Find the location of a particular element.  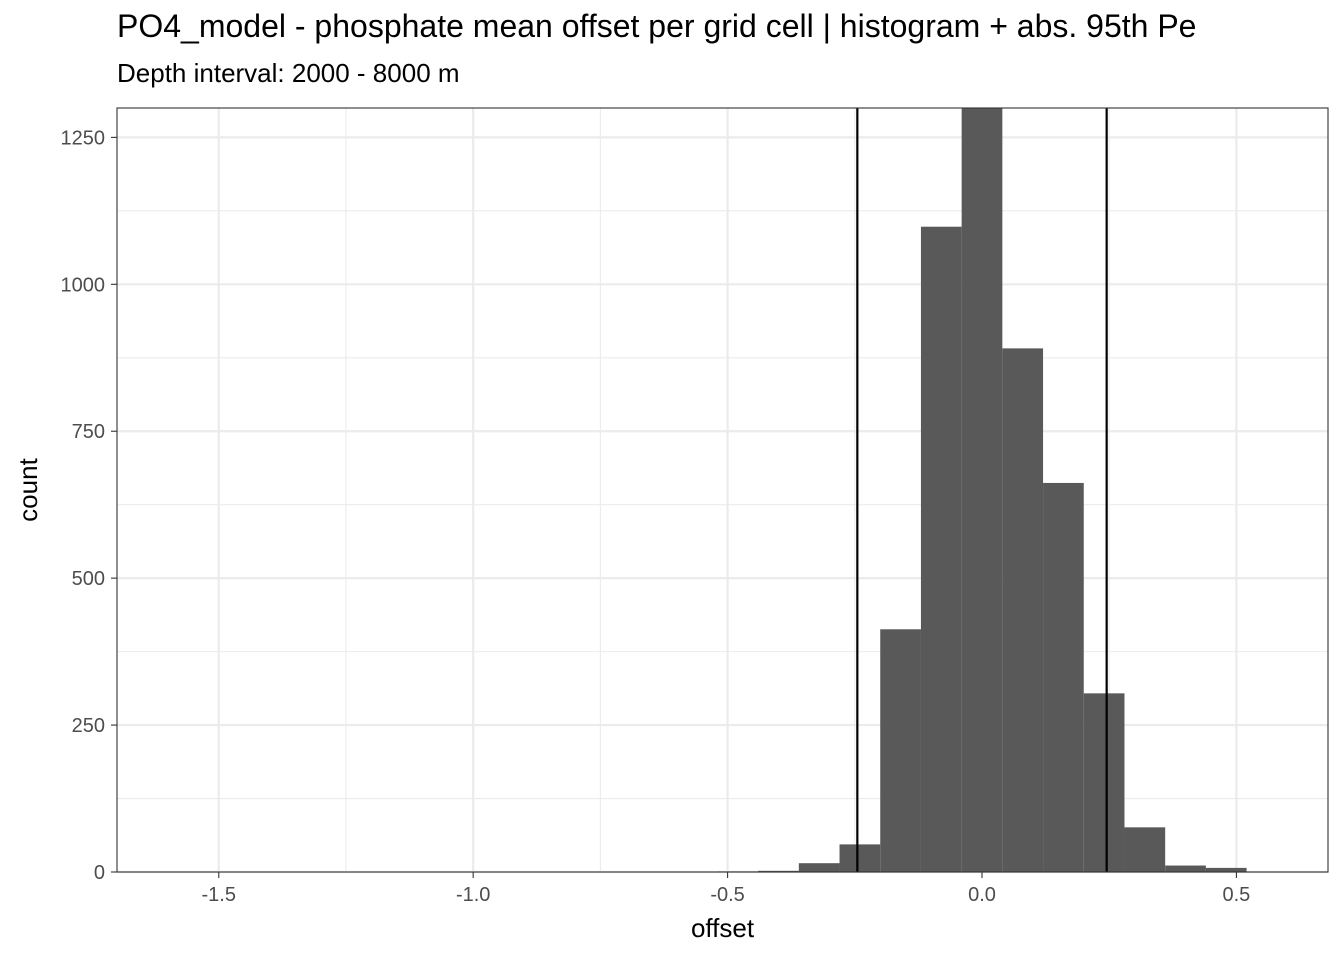

x-tick-label: 0.5 is located at coordinates (1237, 895).